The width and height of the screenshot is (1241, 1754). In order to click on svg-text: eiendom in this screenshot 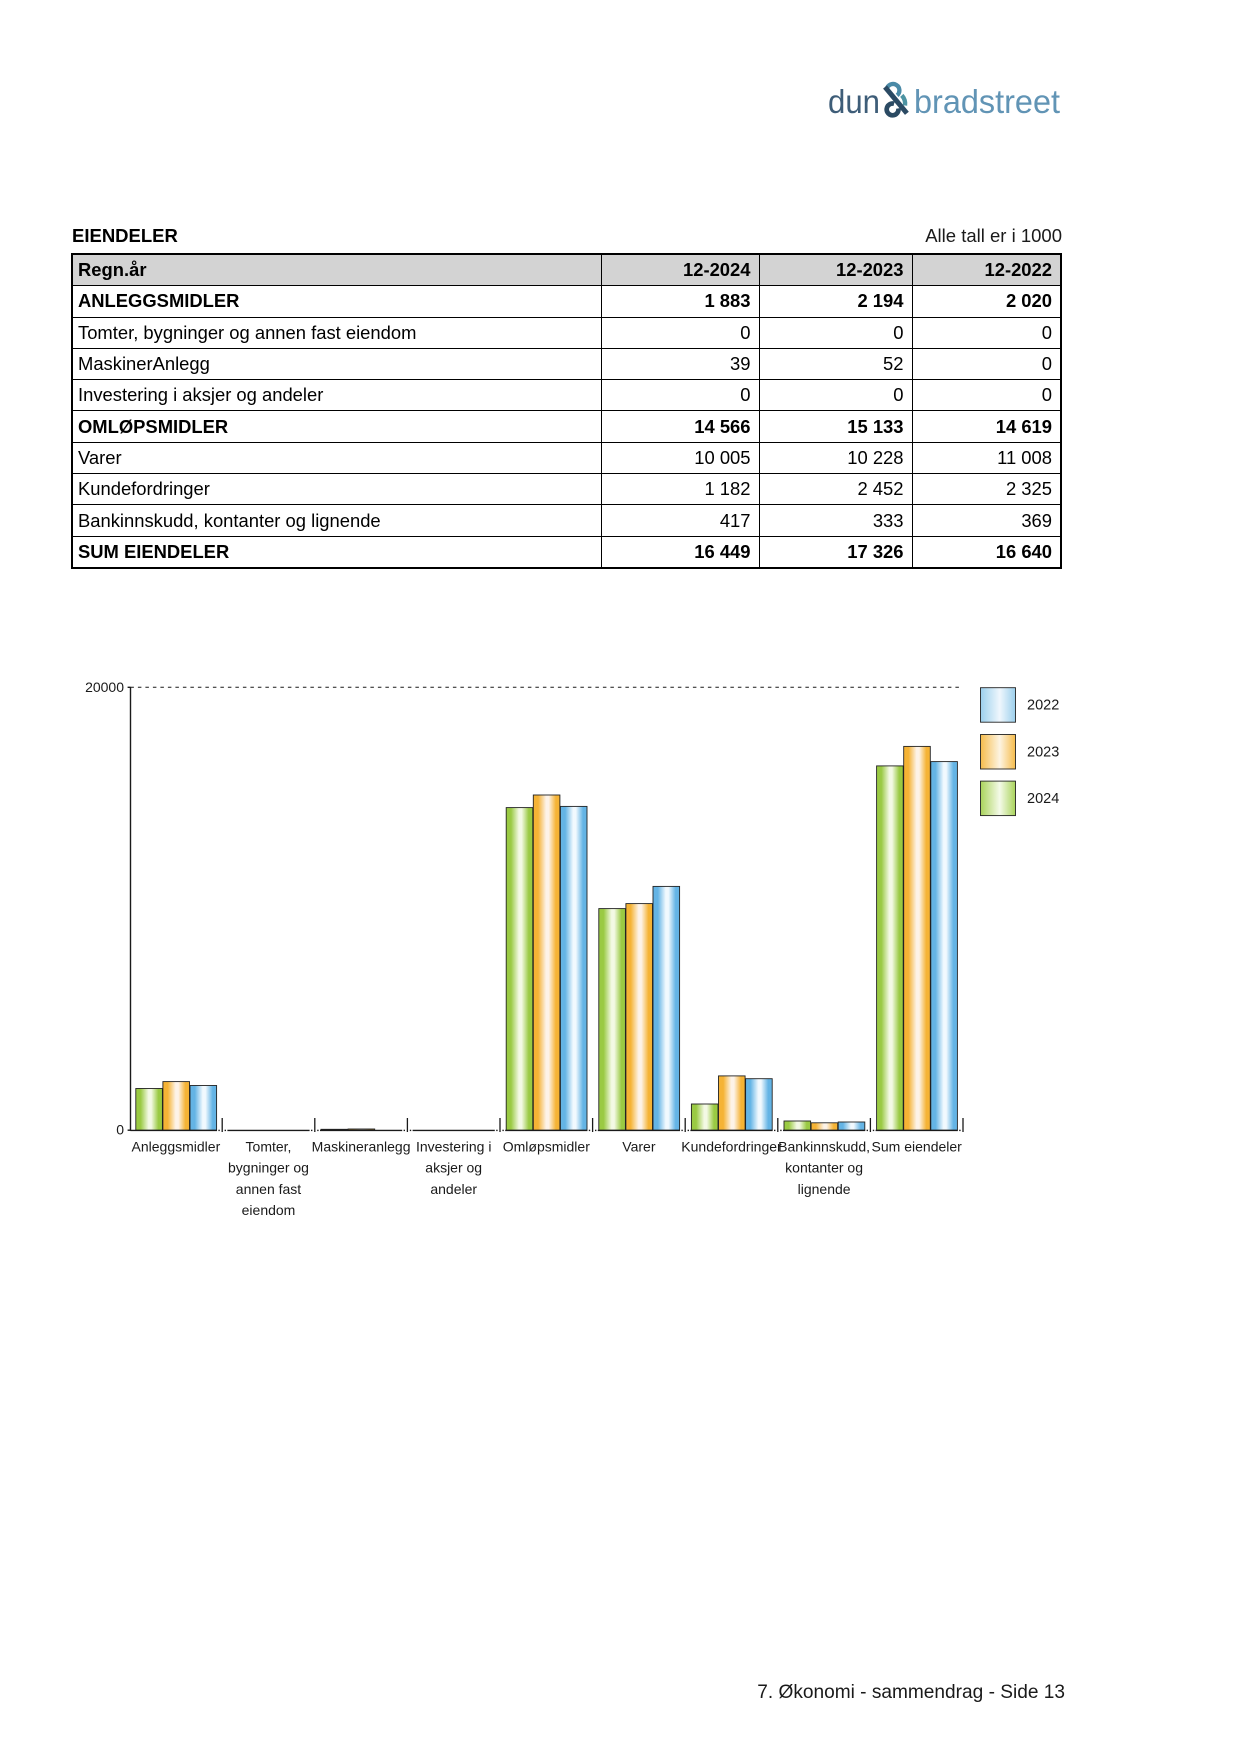, I will do `click(269, 1210)`.